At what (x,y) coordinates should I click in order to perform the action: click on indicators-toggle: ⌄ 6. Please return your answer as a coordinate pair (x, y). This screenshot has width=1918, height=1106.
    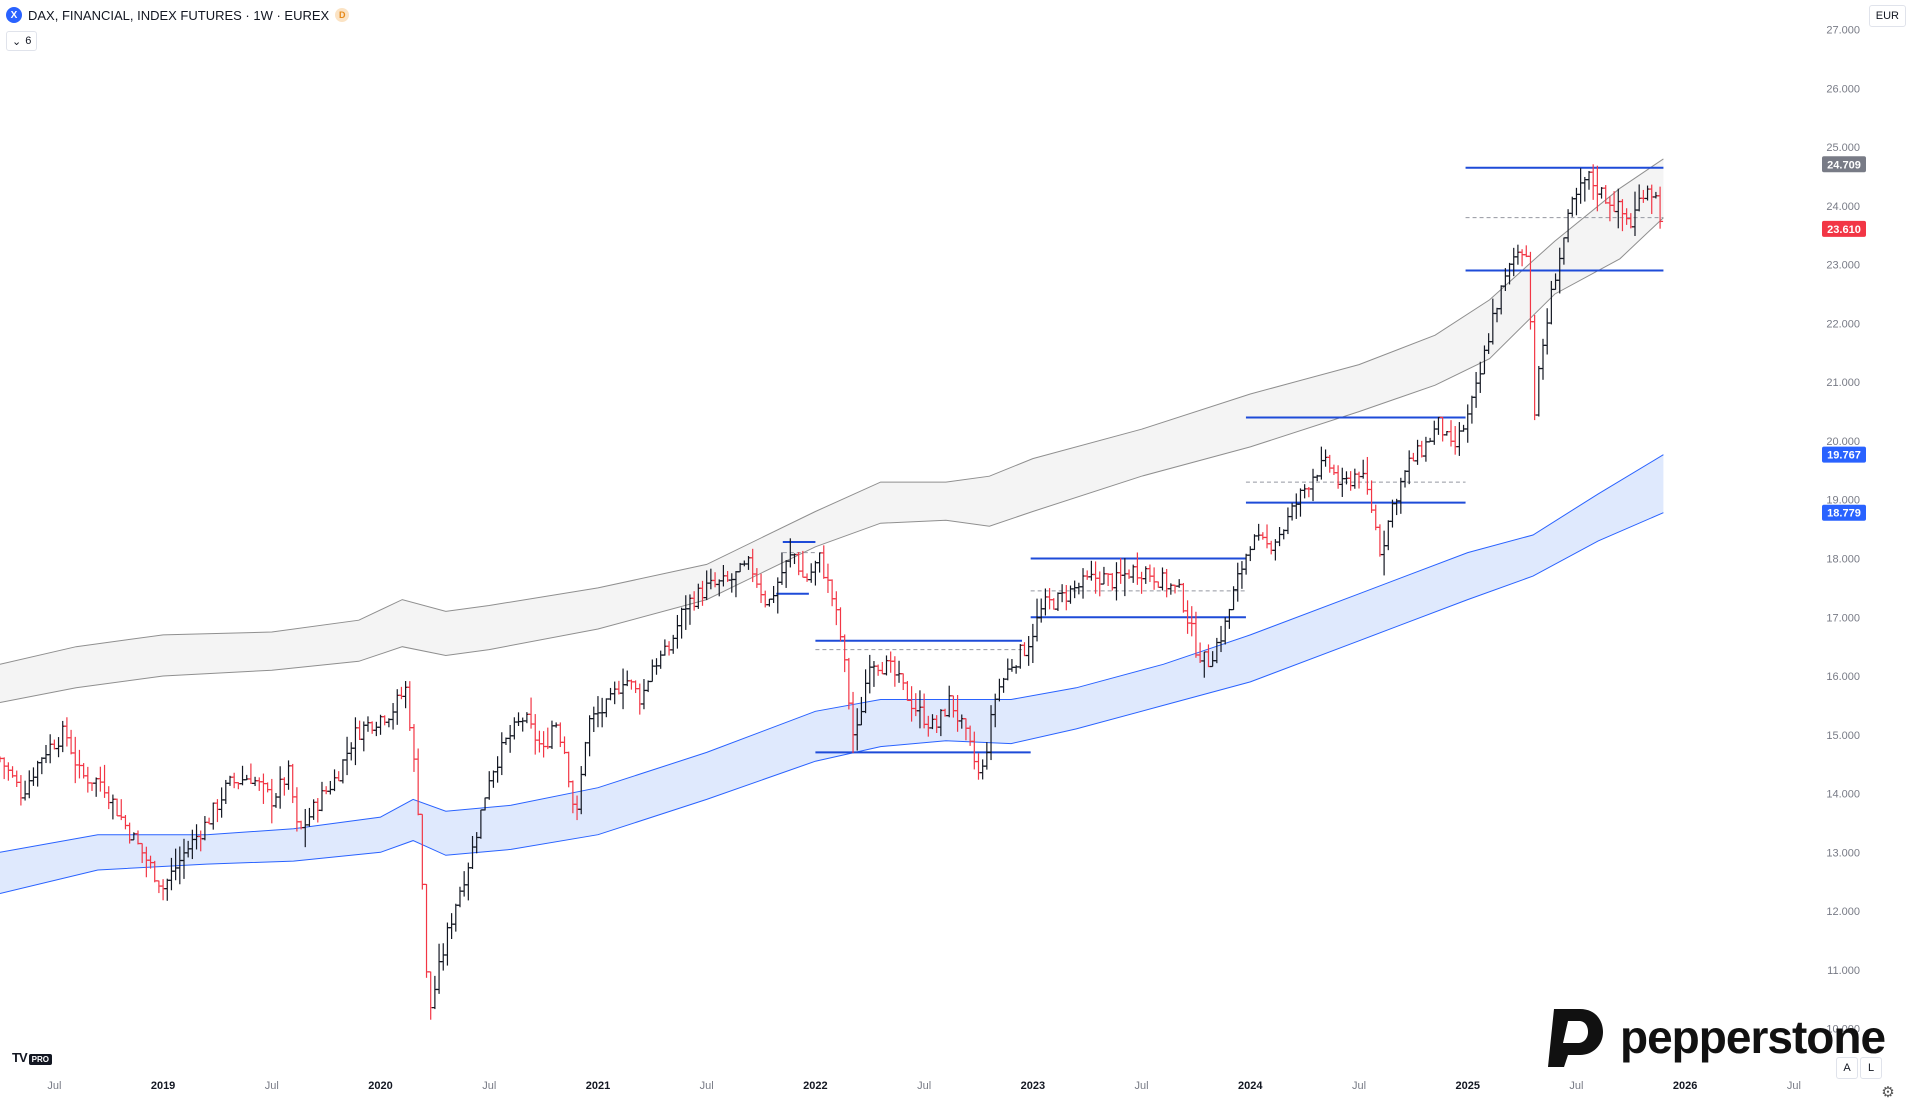
    Looking at the image, I should click on (22, 41).